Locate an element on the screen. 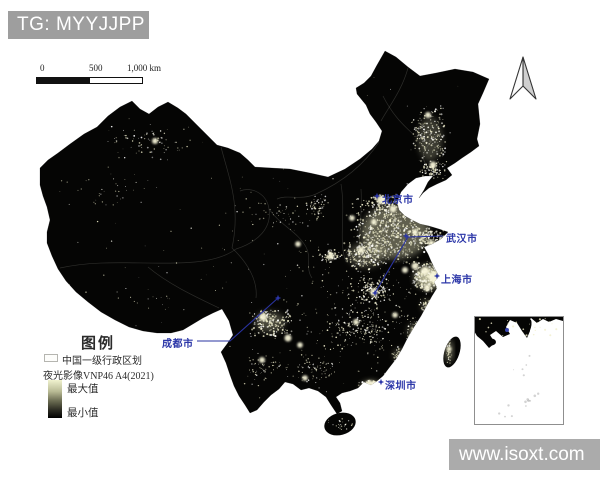 Image resolution: width=600 pixels, height=480 pixels. legend-admin-swatch is located at coordinates (51, 358).